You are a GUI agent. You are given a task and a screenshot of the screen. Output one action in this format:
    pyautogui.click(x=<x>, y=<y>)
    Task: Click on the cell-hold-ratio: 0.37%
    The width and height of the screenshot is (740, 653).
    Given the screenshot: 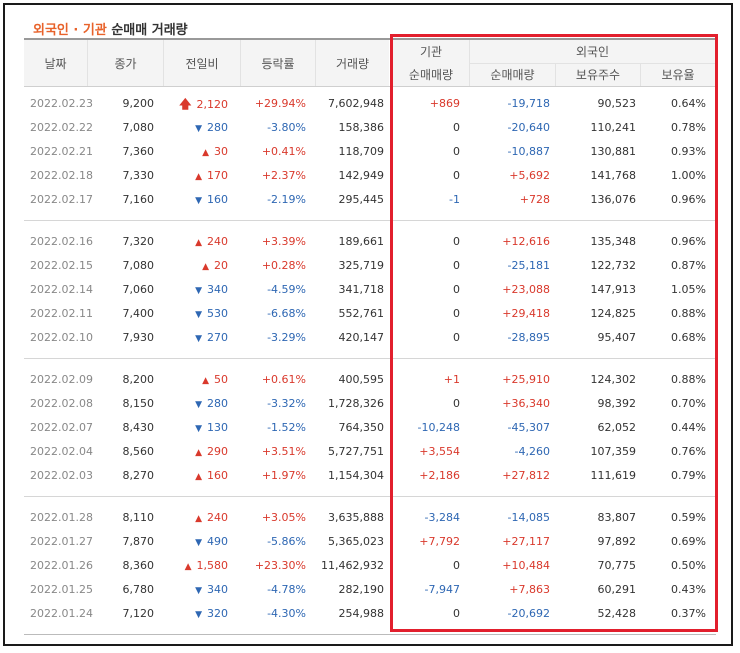 What is the action you would take?
    pyautogui.click(x=688, y=613)
    